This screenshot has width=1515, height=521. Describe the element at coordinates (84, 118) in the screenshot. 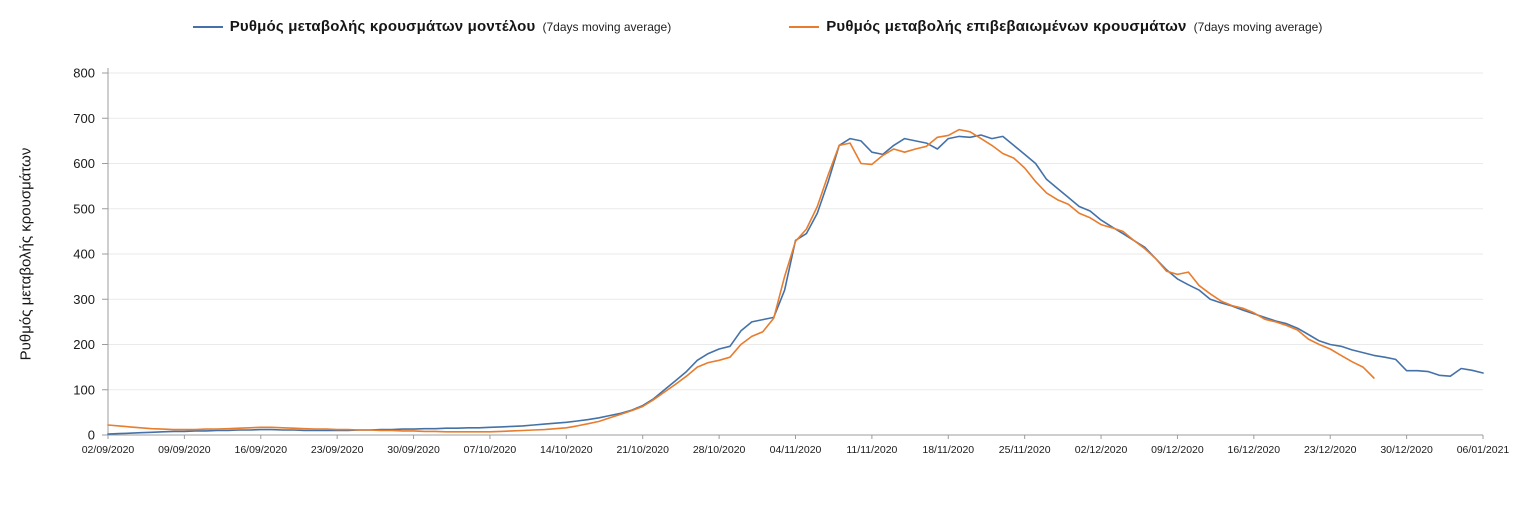

I see `y-tick-label: 700` at that location.